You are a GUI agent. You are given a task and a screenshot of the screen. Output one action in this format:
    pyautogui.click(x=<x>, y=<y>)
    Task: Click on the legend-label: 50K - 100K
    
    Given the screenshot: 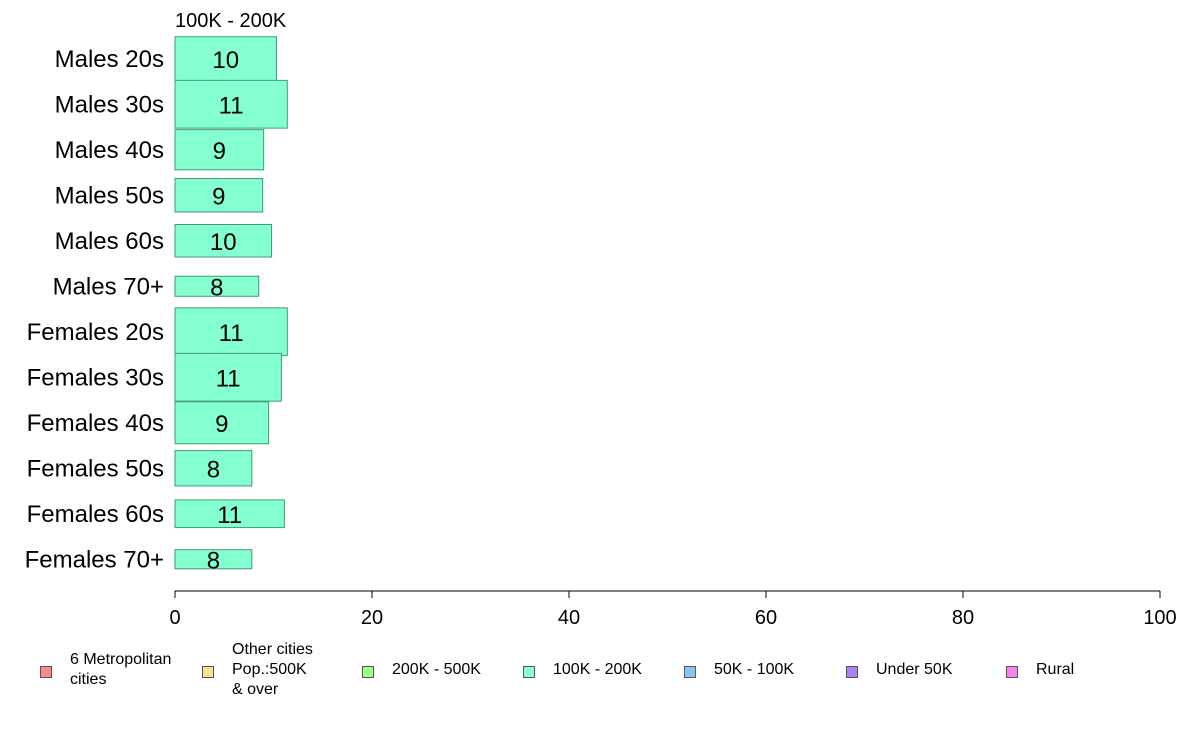 What is the action you would take?
    pyautogui.click(x=754, y=669)
    